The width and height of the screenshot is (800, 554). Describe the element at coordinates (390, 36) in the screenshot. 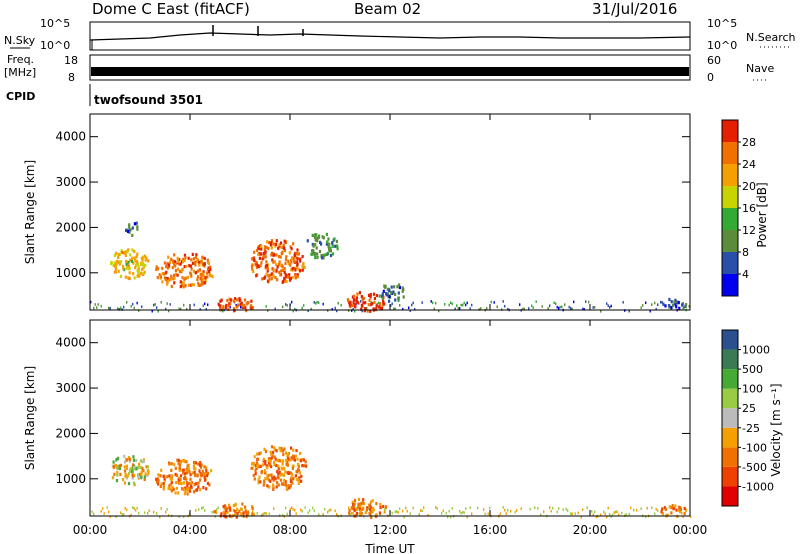

I see `nsky-trace` at that location.